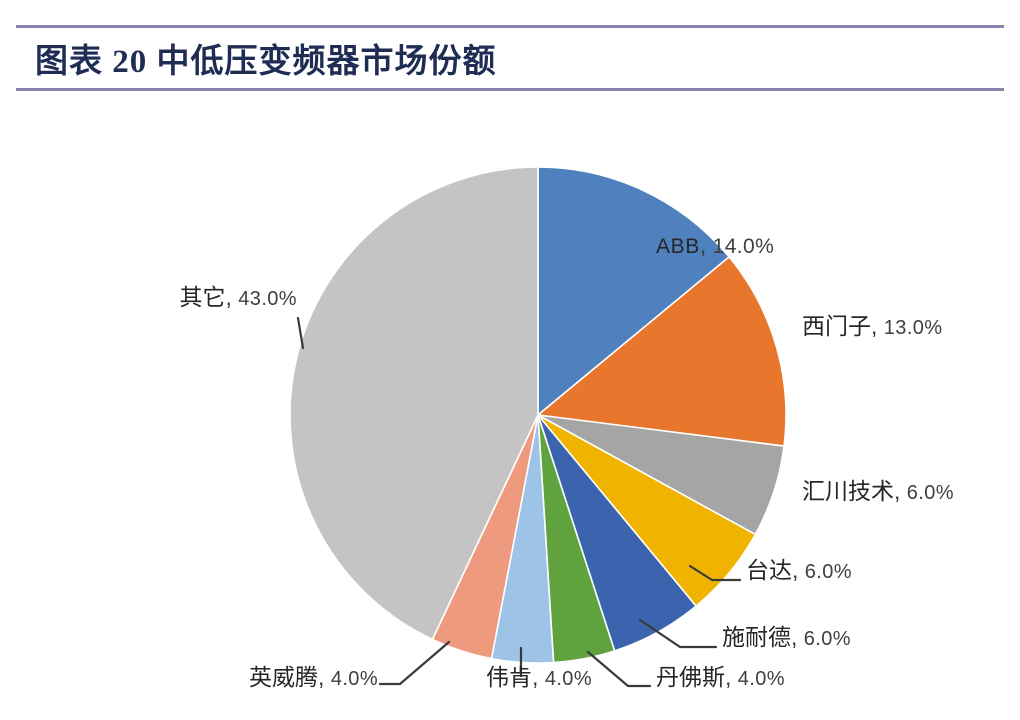 The image size is (1020, 720). I want to click on data-label-vacon-name: 伟肯, so click(509, 677).